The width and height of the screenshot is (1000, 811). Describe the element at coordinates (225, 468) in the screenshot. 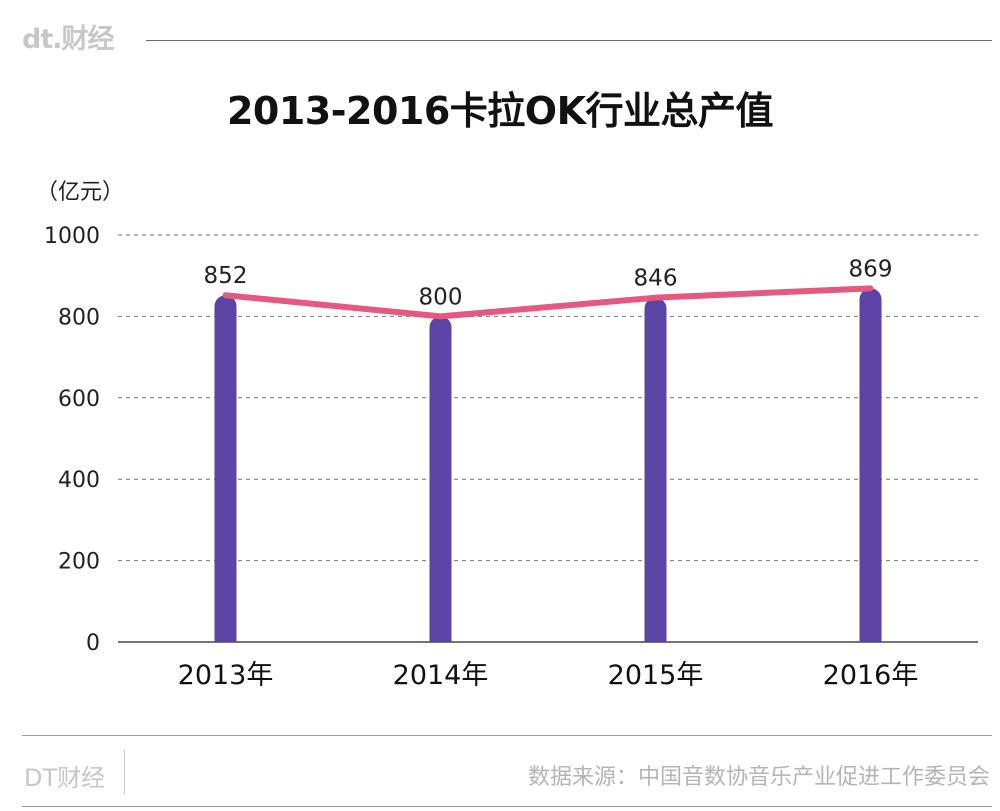

I see `bar-2013年` at that location.